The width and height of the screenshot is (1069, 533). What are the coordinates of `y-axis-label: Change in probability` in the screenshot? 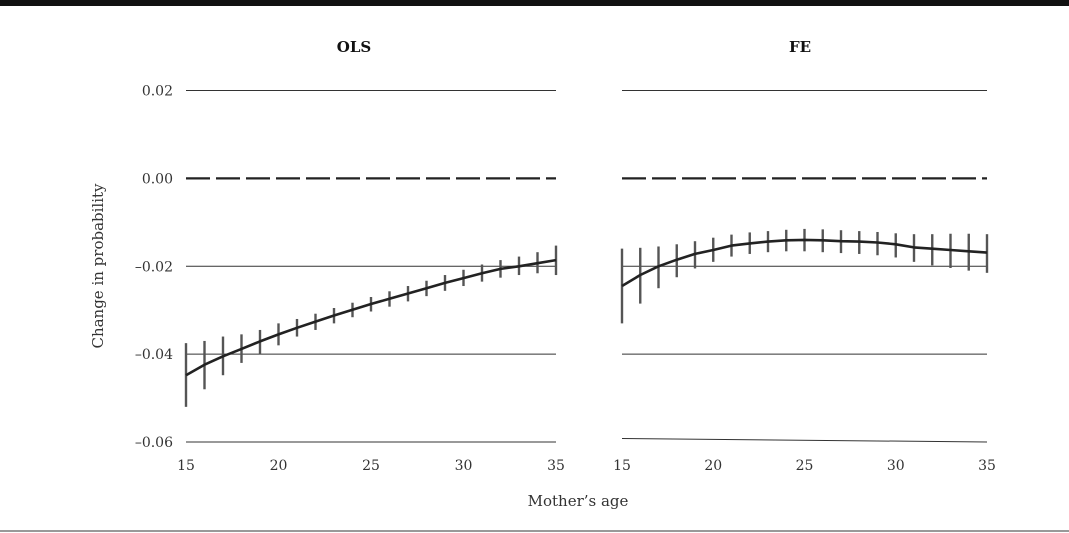 It's located at (98, 266).